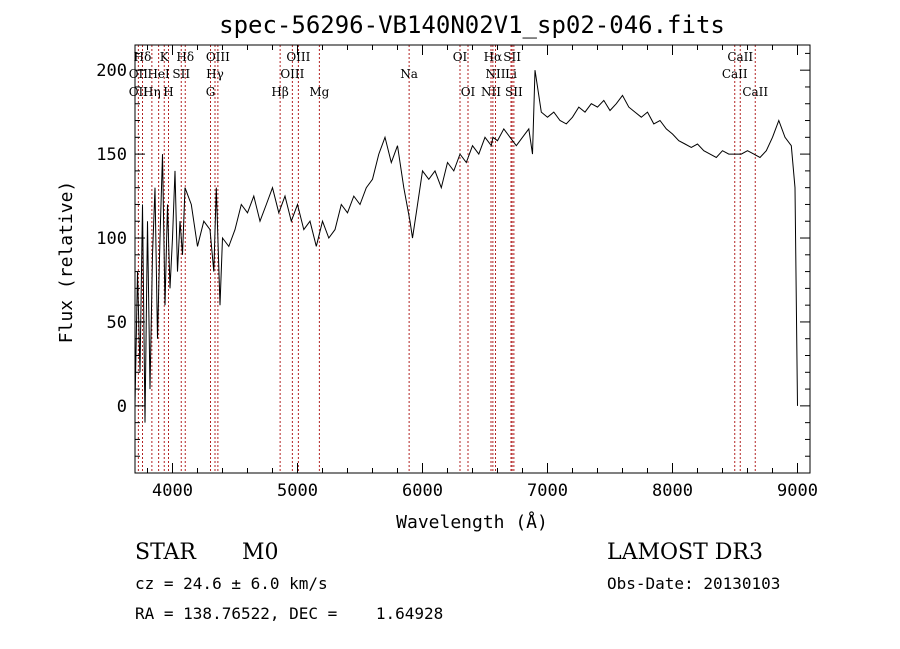 Image resolution: width=900 pixels, height=649 pixels. What do you see at coordinates (279, 92) in the screenshot?
I see `line-label: Hβ` at bounding box center [279, 92].